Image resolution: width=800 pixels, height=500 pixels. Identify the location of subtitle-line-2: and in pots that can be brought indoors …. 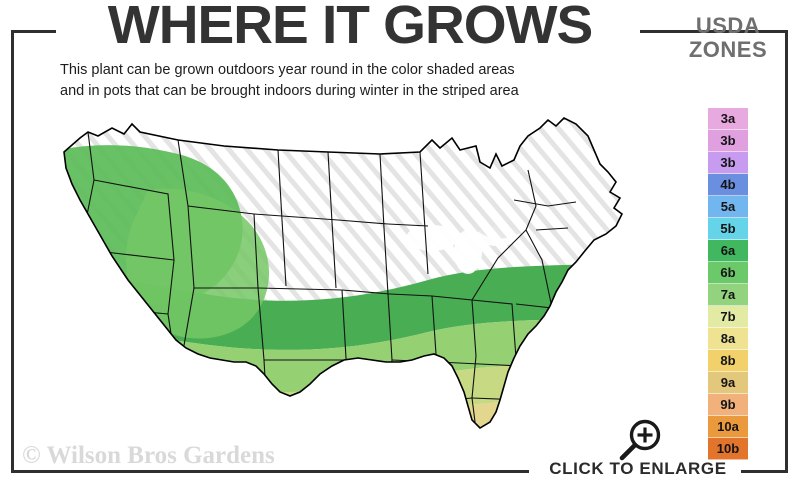
(289, 91).